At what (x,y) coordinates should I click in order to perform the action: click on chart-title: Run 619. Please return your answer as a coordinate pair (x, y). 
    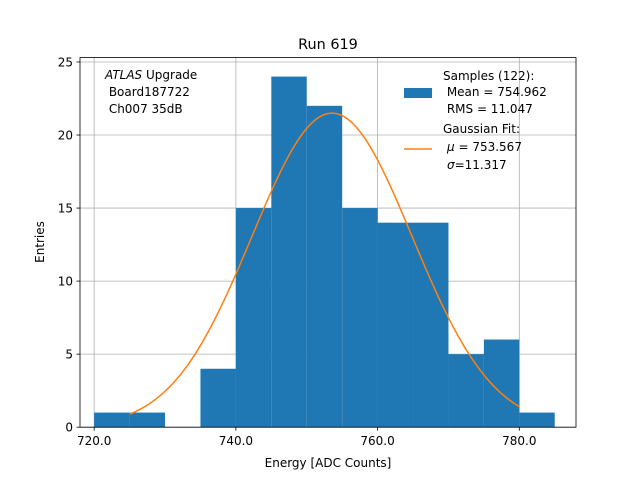
    Looking at the image, I should click on (328, 45).